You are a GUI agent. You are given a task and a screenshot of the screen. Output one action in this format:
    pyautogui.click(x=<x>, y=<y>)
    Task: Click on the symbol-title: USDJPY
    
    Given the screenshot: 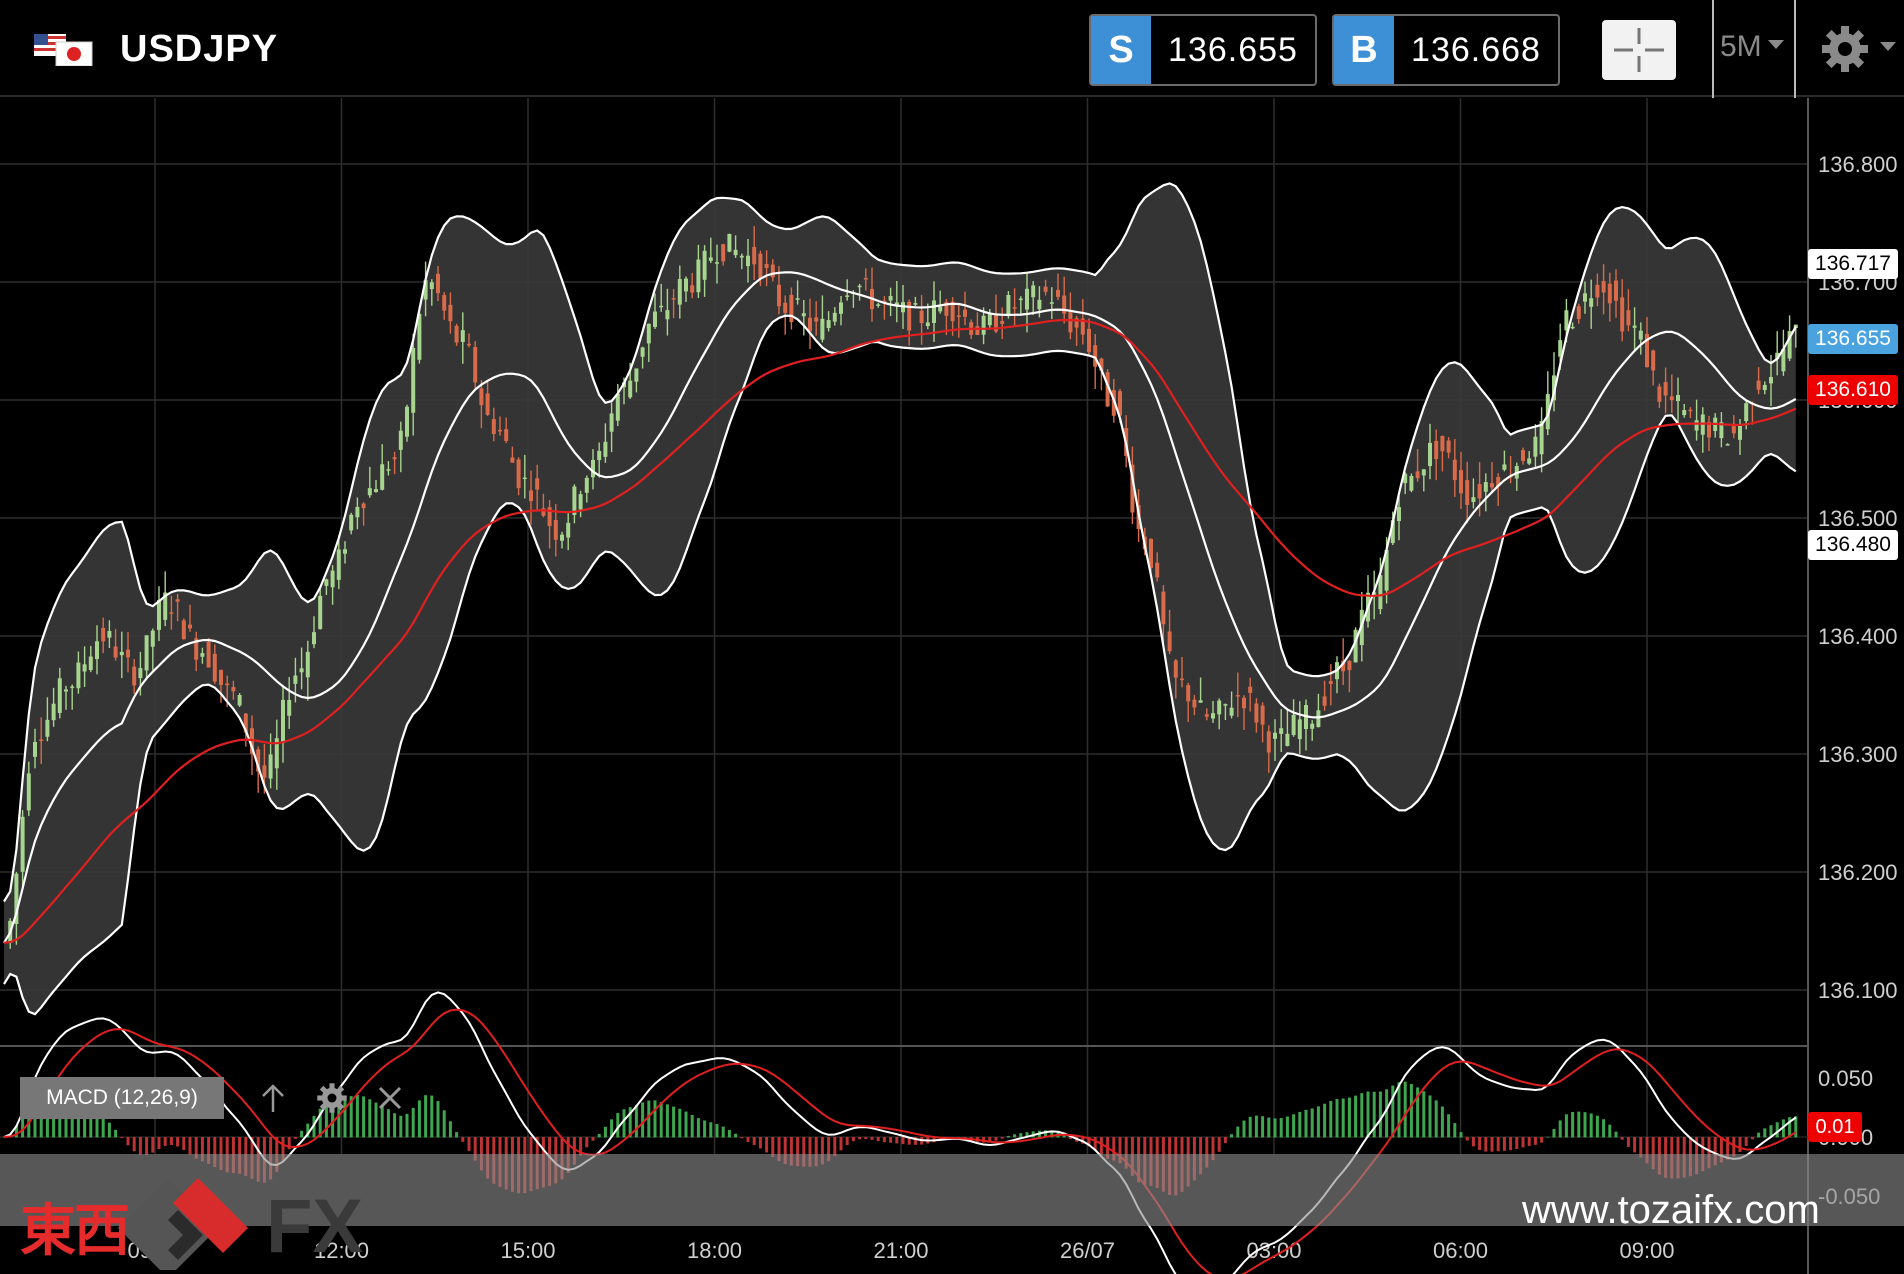 What is the action you would take?
    pyautogui.click(x=199, y=49)
    